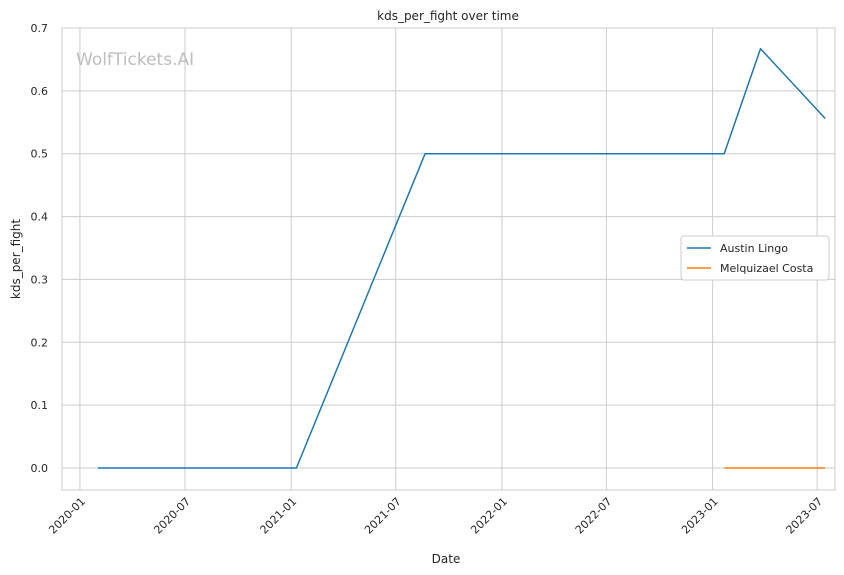 The height and width of the screenshot is (575, 844). I want to click on y-tick-label: 0.7, so click(40, 28).